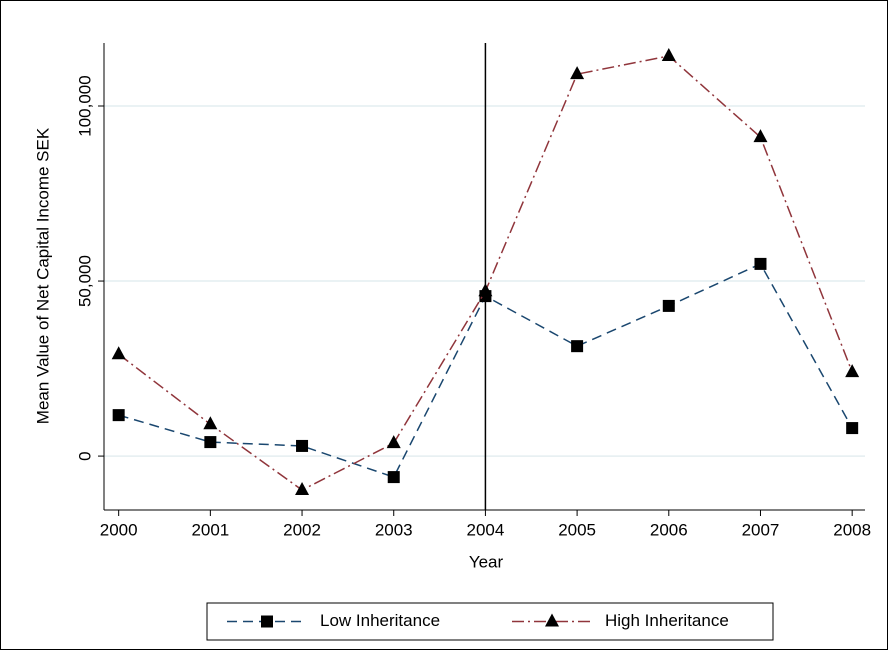 The image size is (889, 651). What do you see at coordinates (119, 529) in the screenshot?
I see `x-tick-label: 2000` at bounding box center [119, 529].